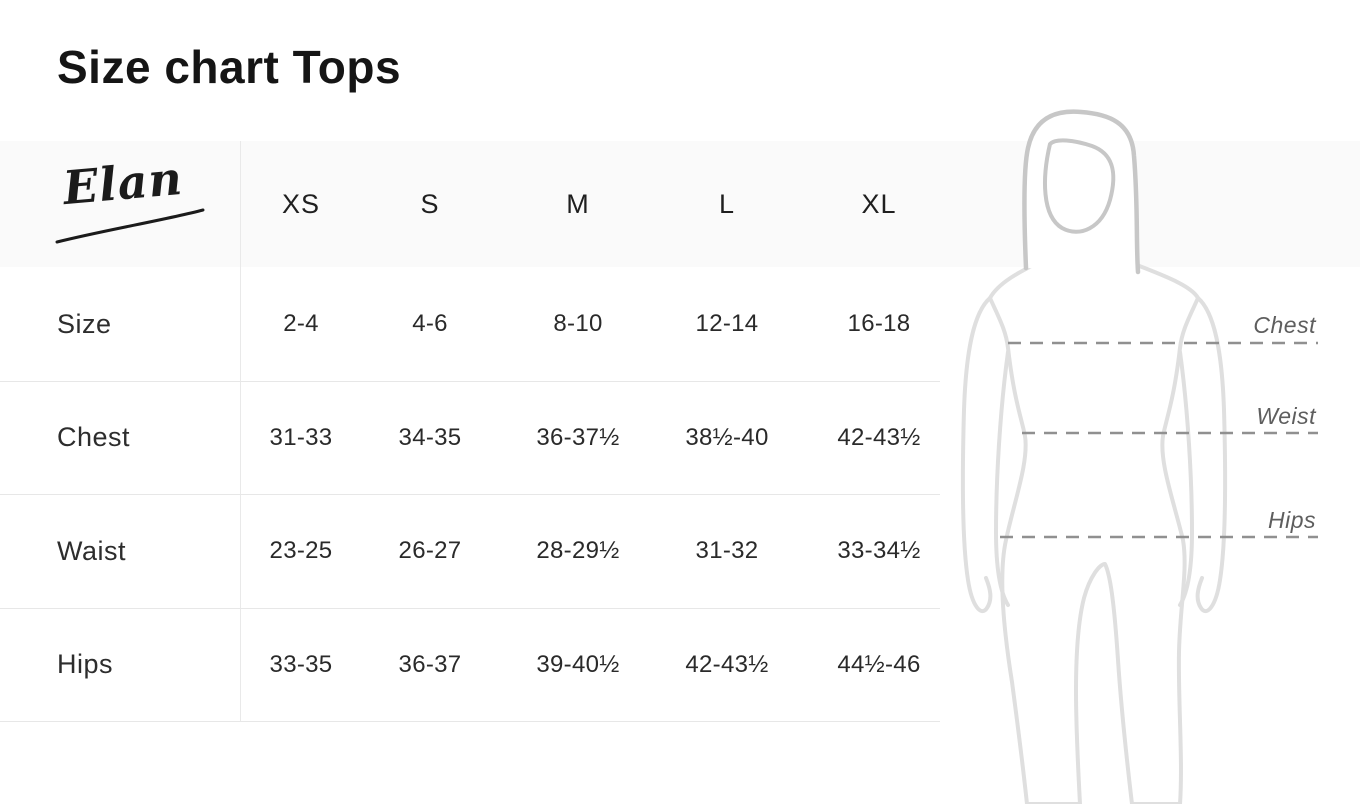 The image size is (1360, 804). What do you see at coordinates (430, 550) in the screenshot?
I see `cell-waist-s: 26-27` at bounding box center [430, 550].